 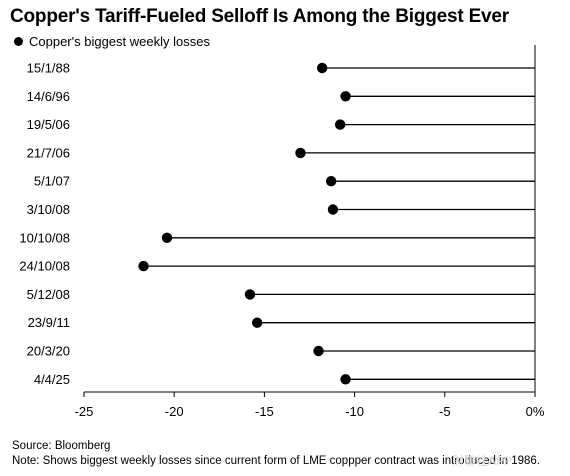 I want to click on x-tick-label: -5, so click(x=445, y=411).